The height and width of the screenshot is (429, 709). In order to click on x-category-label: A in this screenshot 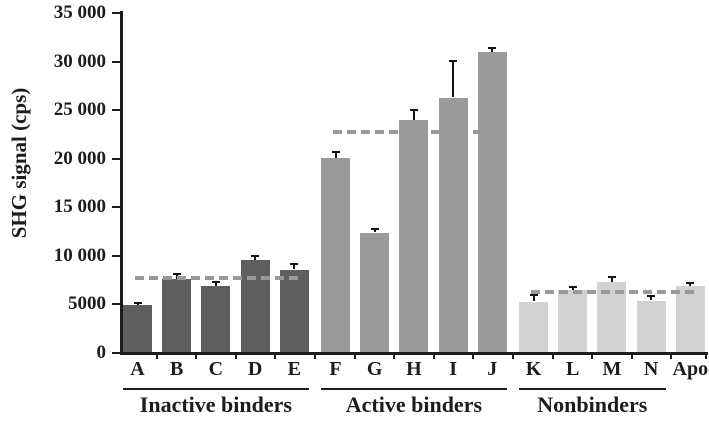, I will do `click(137, 369)`.